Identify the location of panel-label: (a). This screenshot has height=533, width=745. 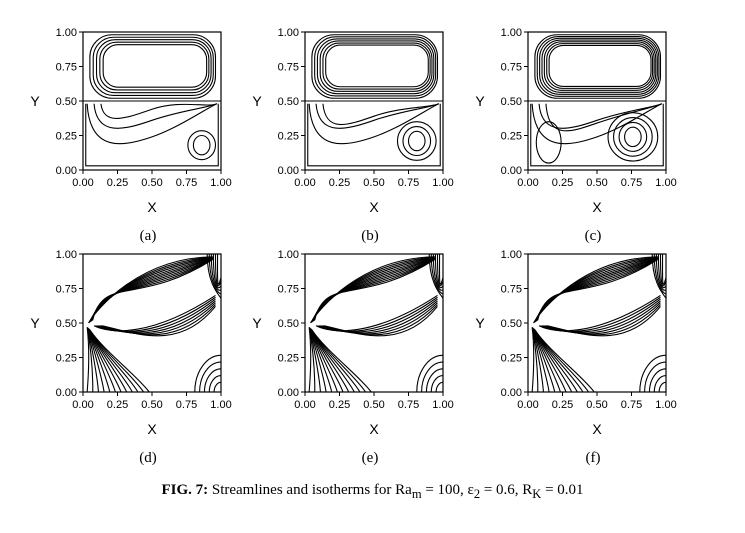
(148, 236).